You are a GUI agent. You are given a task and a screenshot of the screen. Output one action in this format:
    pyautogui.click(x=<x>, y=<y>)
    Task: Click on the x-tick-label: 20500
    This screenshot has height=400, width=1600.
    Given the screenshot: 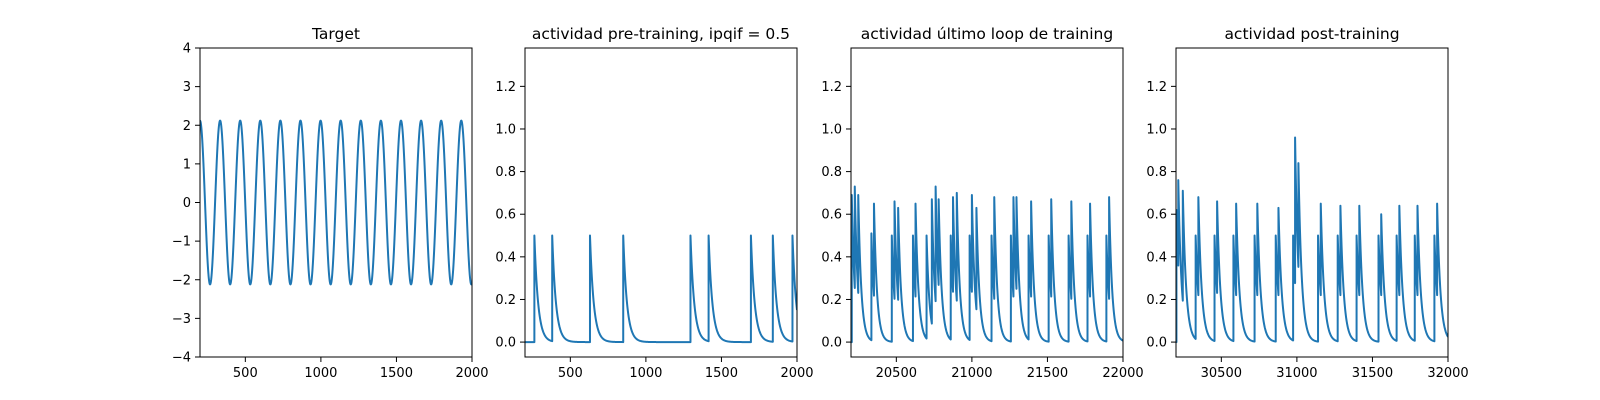 What is the action you would take?
    pyautogui.click(x=896, y=373)
    